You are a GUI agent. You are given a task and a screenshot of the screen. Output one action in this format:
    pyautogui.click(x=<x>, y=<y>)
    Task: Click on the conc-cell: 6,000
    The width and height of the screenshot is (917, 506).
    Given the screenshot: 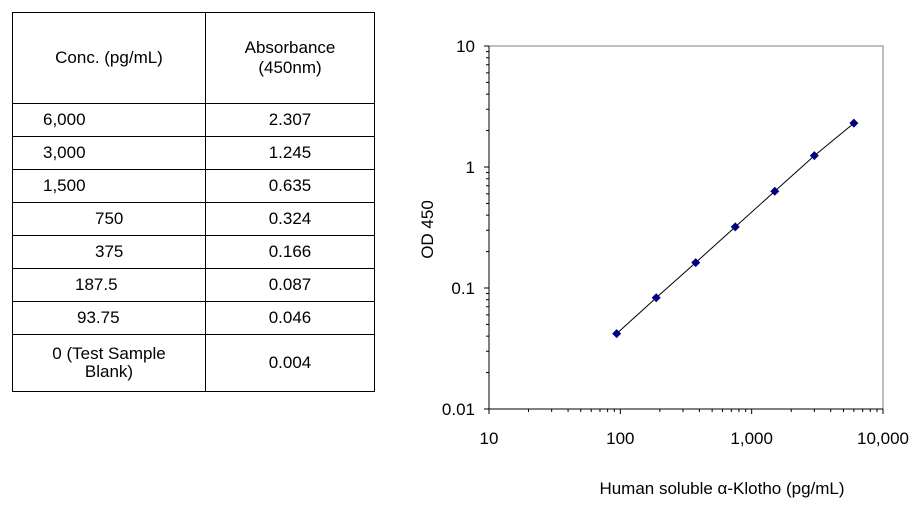 What is the action you would take?
    pyautogui.click(x=109, y=120)
    